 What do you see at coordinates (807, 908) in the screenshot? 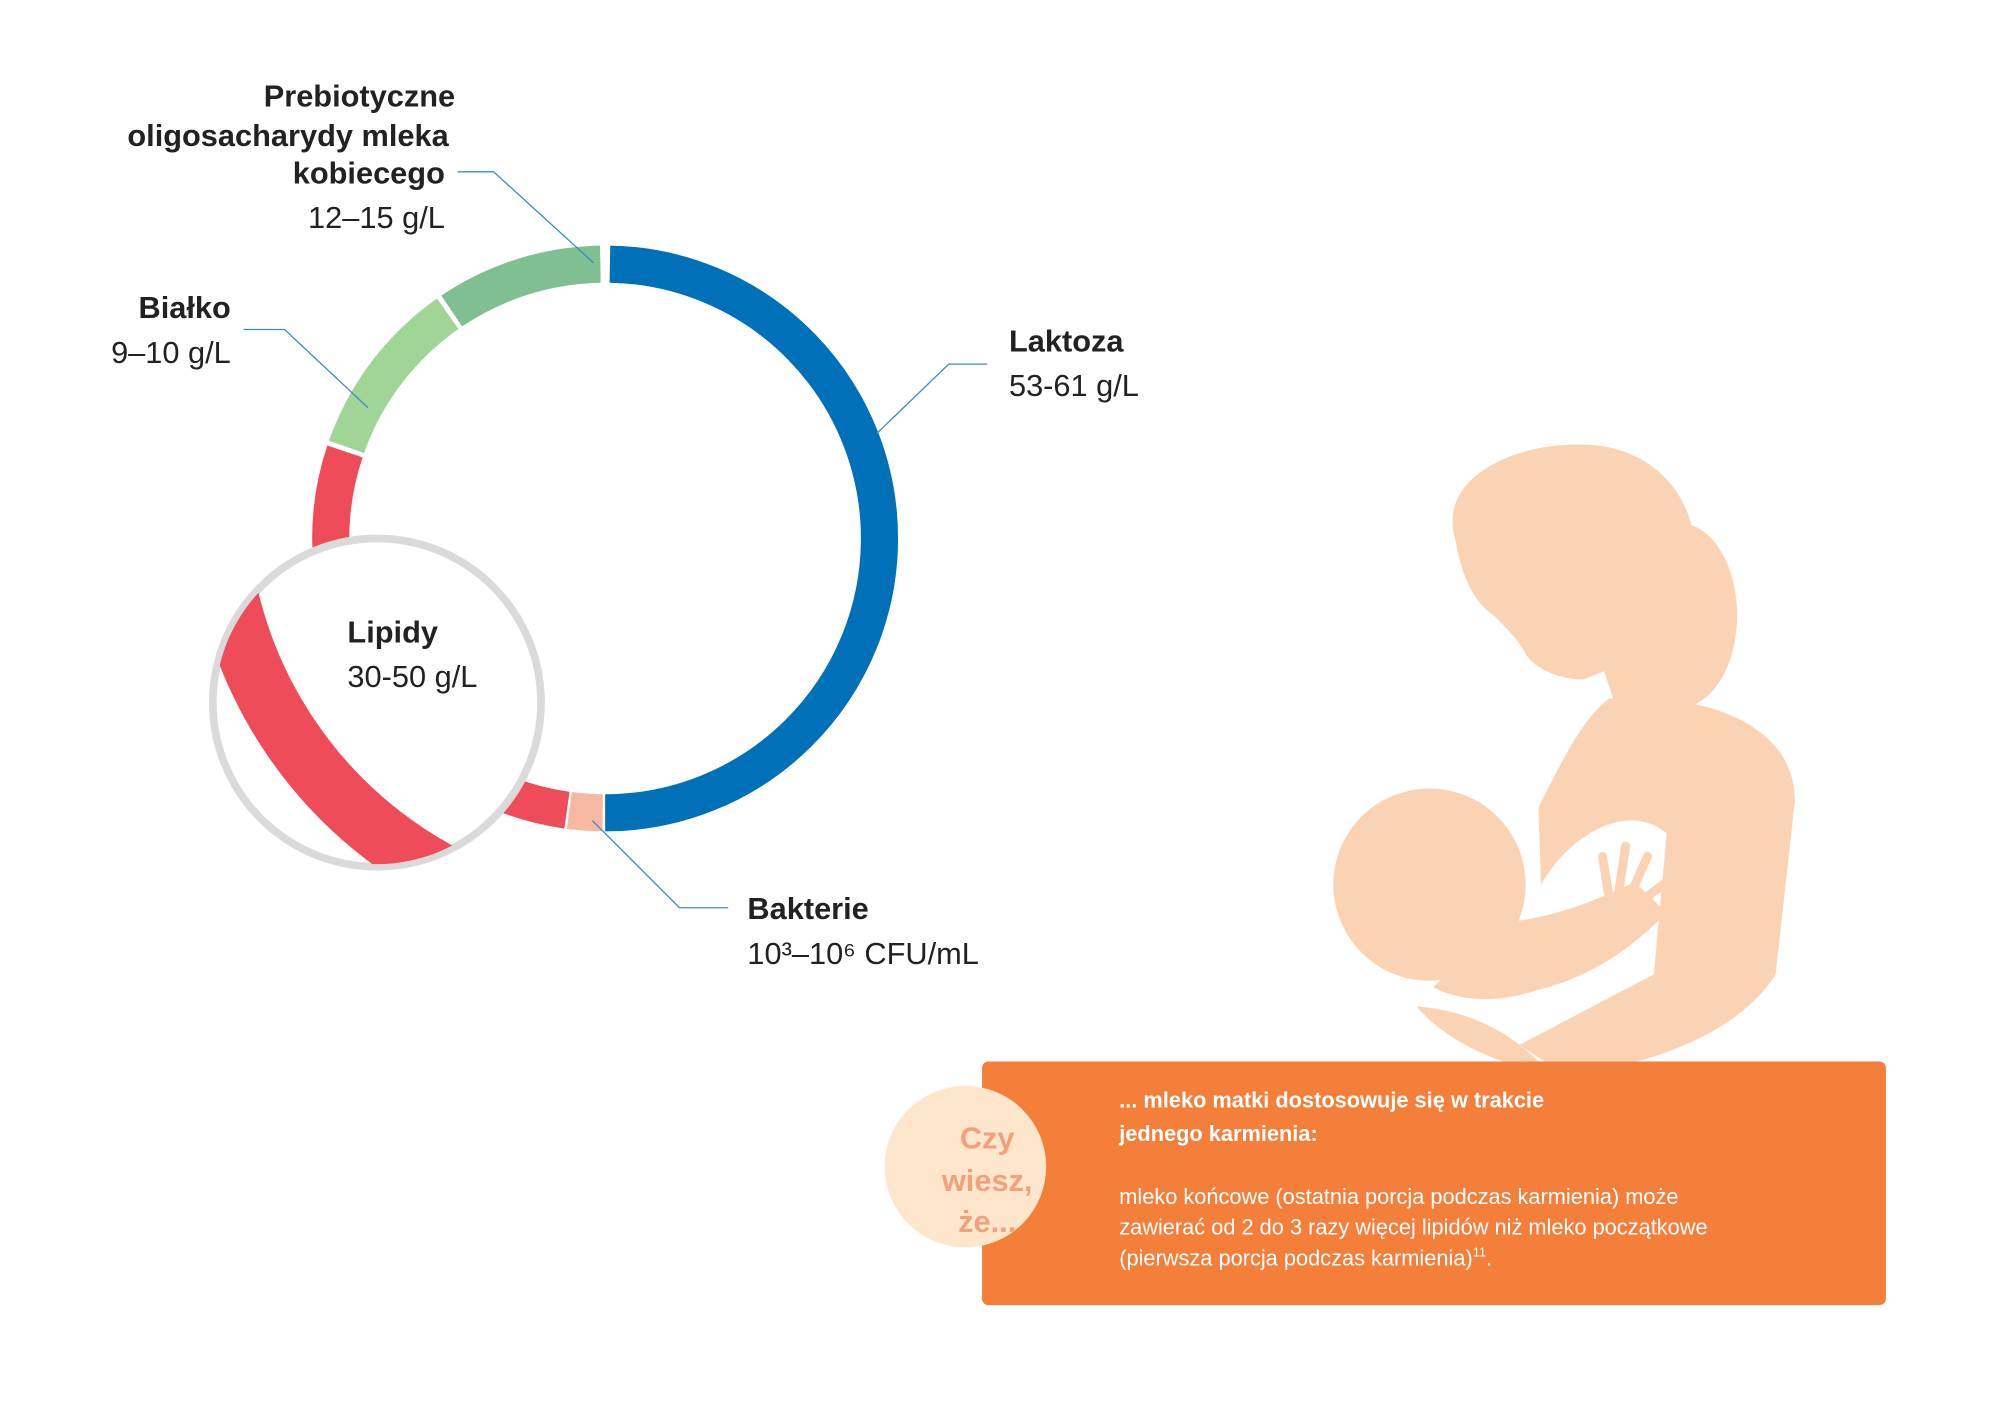
I see `label: Bakterie` at bounding box center [807, 908].